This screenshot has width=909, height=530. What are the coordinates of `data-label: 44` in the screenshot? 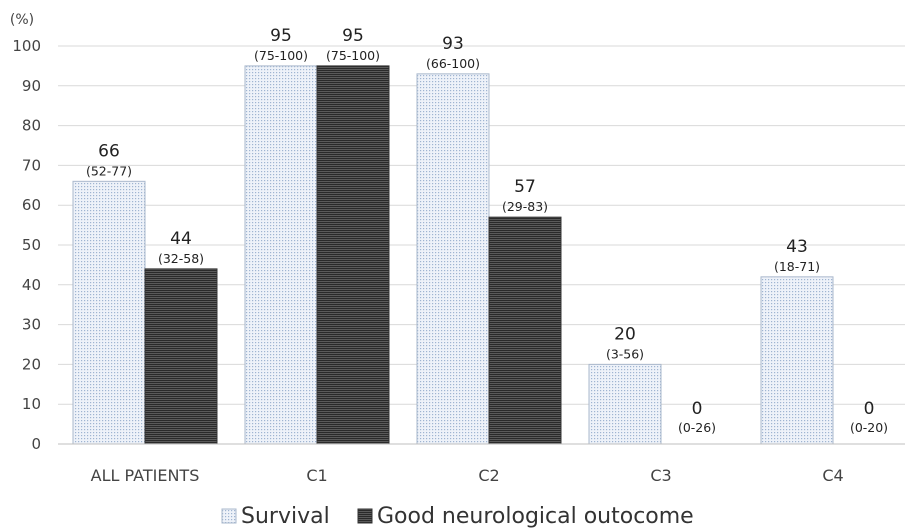 It's located at (181, 239).